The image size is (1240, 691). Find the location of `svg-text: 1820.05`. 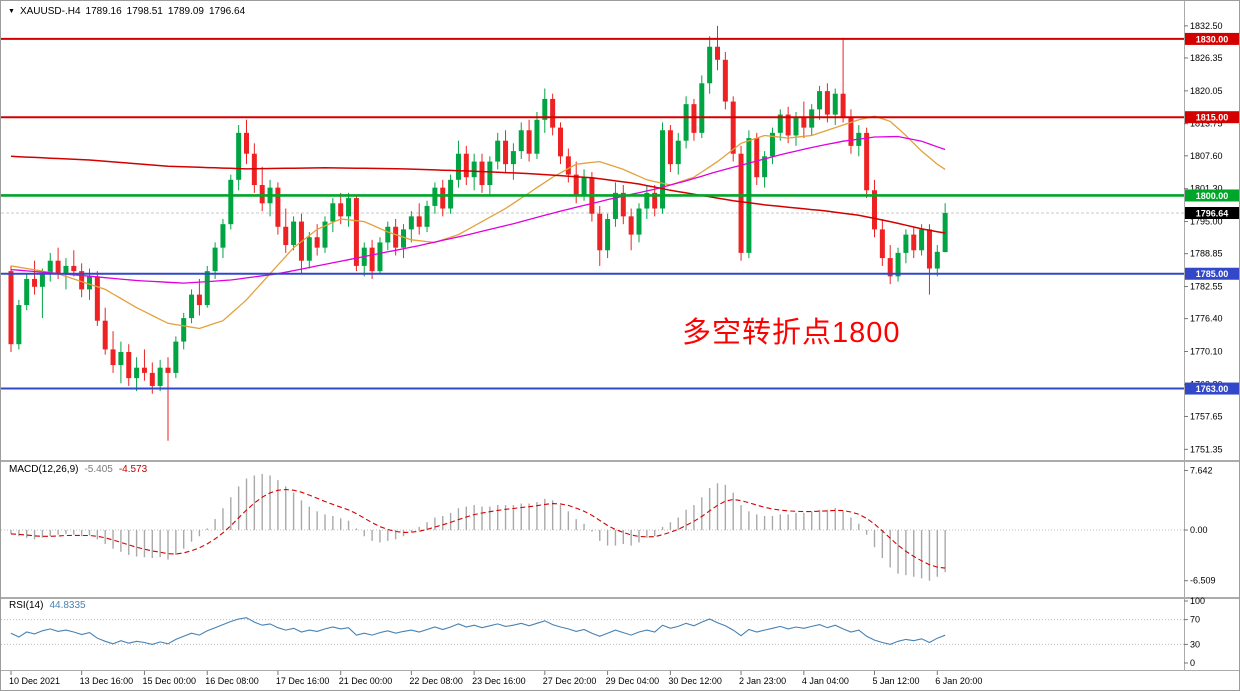

svg-text: 1820.05 is located at coordinates (1206, 91).